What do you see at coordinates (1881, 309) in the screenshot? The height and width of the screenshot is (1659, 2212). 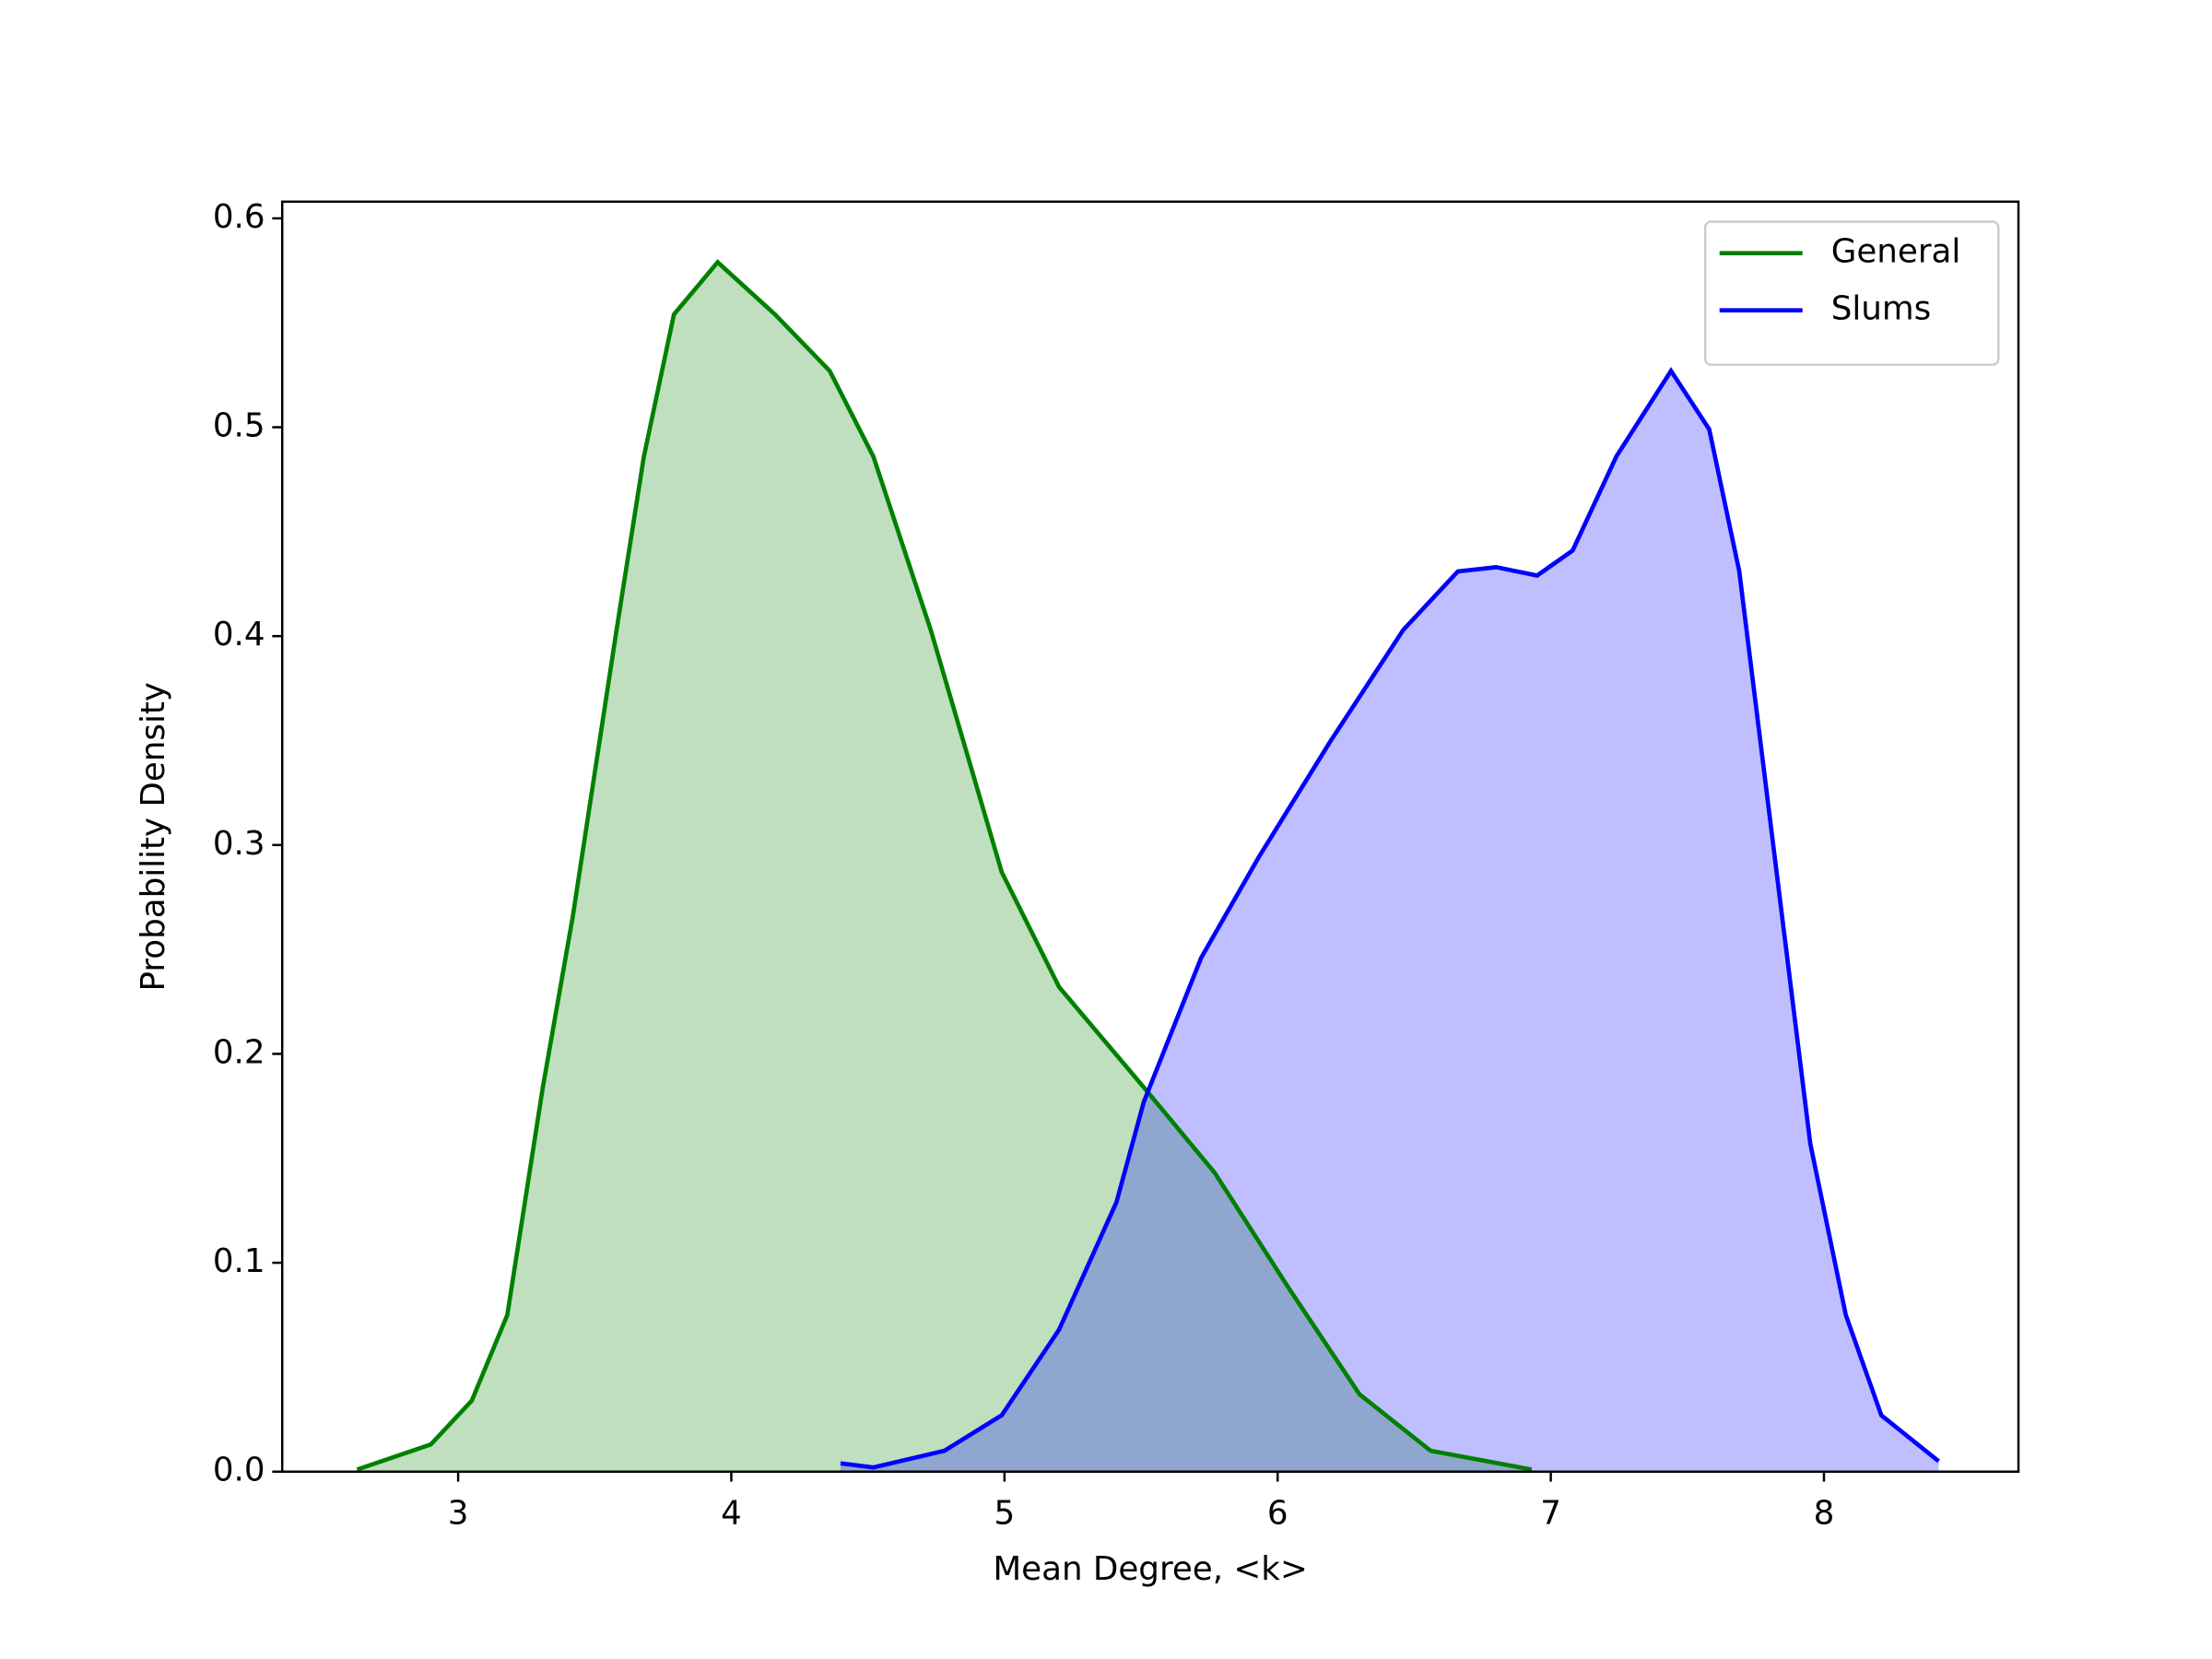 I see `legend-label: Slums` at bounding box center [1881, 309].